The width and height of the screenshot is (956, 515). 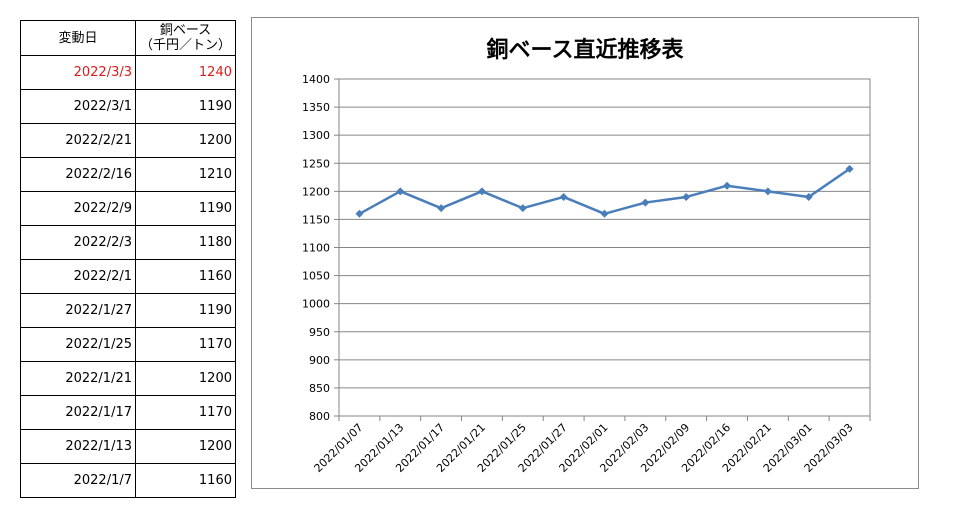 I want to click on table-header-row: 変動日 銅ベース （千円／トン）, so click(x=128, y=38).